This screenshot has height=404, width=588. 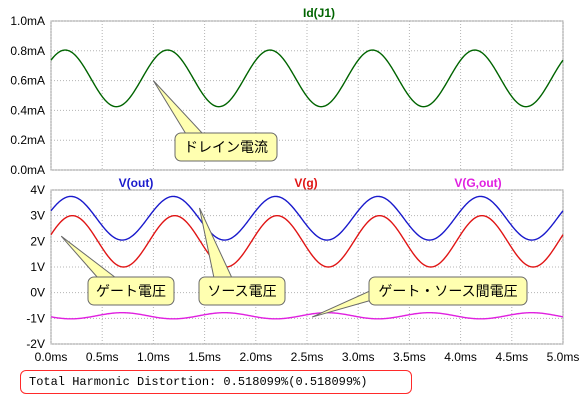 What do you see at coordinates (37, 293) in the screenshot?
I see `y-tick-label: 0V` at bounding box center [37, 293].